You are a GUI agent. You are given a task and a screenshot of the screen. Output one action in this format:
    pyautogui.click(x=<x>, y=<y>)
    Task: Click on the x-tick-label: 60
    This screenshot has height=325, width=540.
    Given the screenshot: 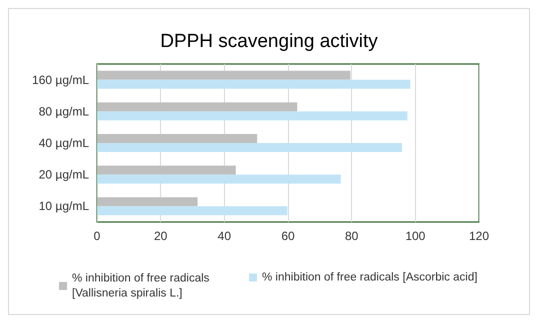 What is the action you would take?
    pyautogui.click(x=288, y=236)
    